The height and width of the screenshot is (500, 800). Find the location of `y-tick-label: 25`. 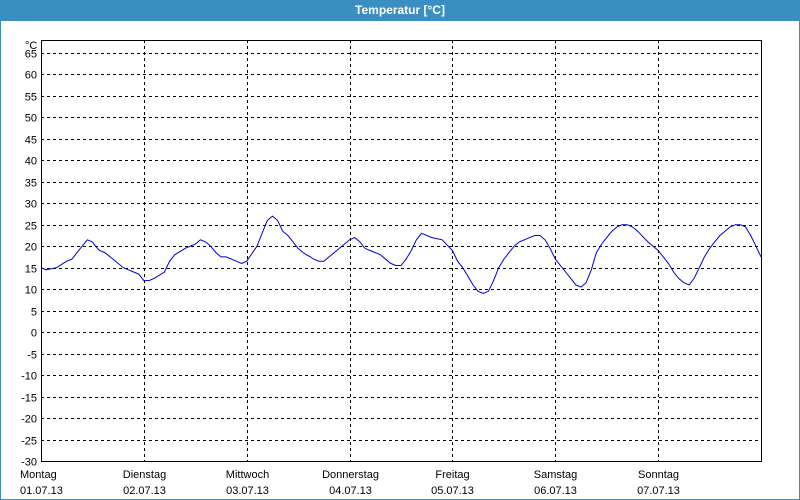

y-tick-label: 25 is located at coordinates (31, 227).